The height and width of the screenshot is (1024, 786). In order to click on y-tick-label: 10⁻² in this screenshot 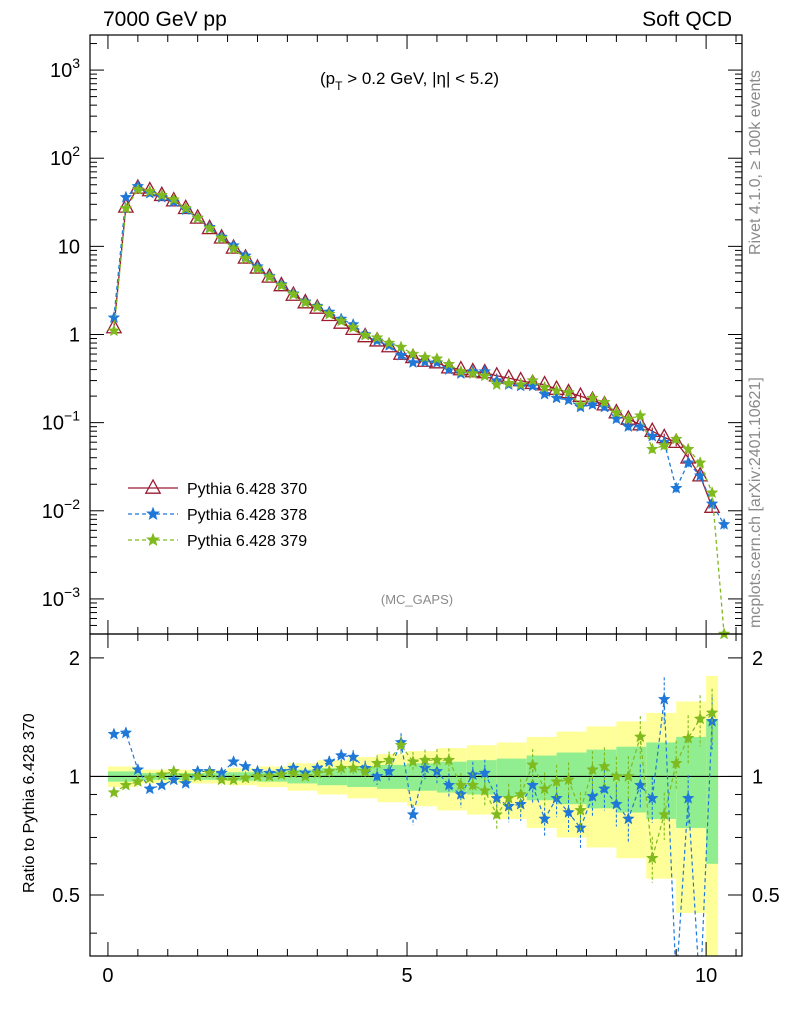, I will do `click(61, 509)`.